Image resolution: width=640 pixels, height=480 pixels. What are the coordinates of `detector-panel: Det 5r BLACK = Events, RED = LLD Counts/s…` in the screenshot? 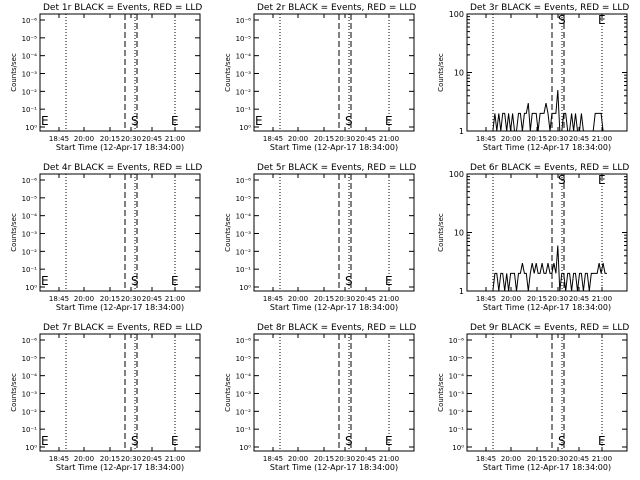 It's located at (320, 237).